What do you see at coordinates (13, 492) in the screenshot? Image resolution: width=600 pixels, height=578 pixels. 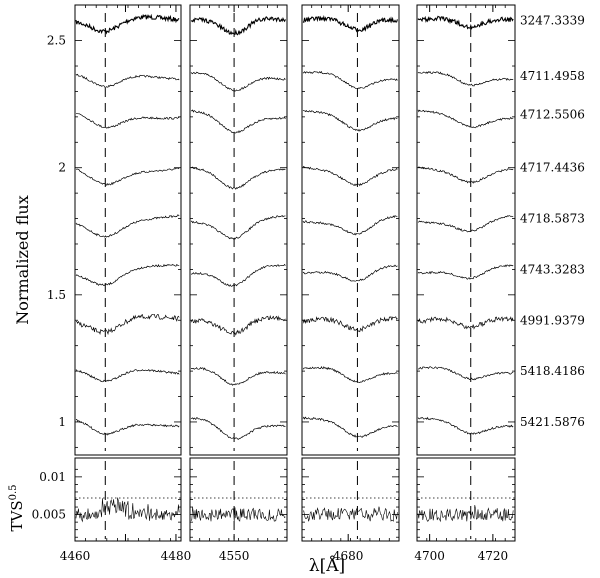 I see `tvs-axis-label-exponent: 0.5` at bounding box center [13, 492].